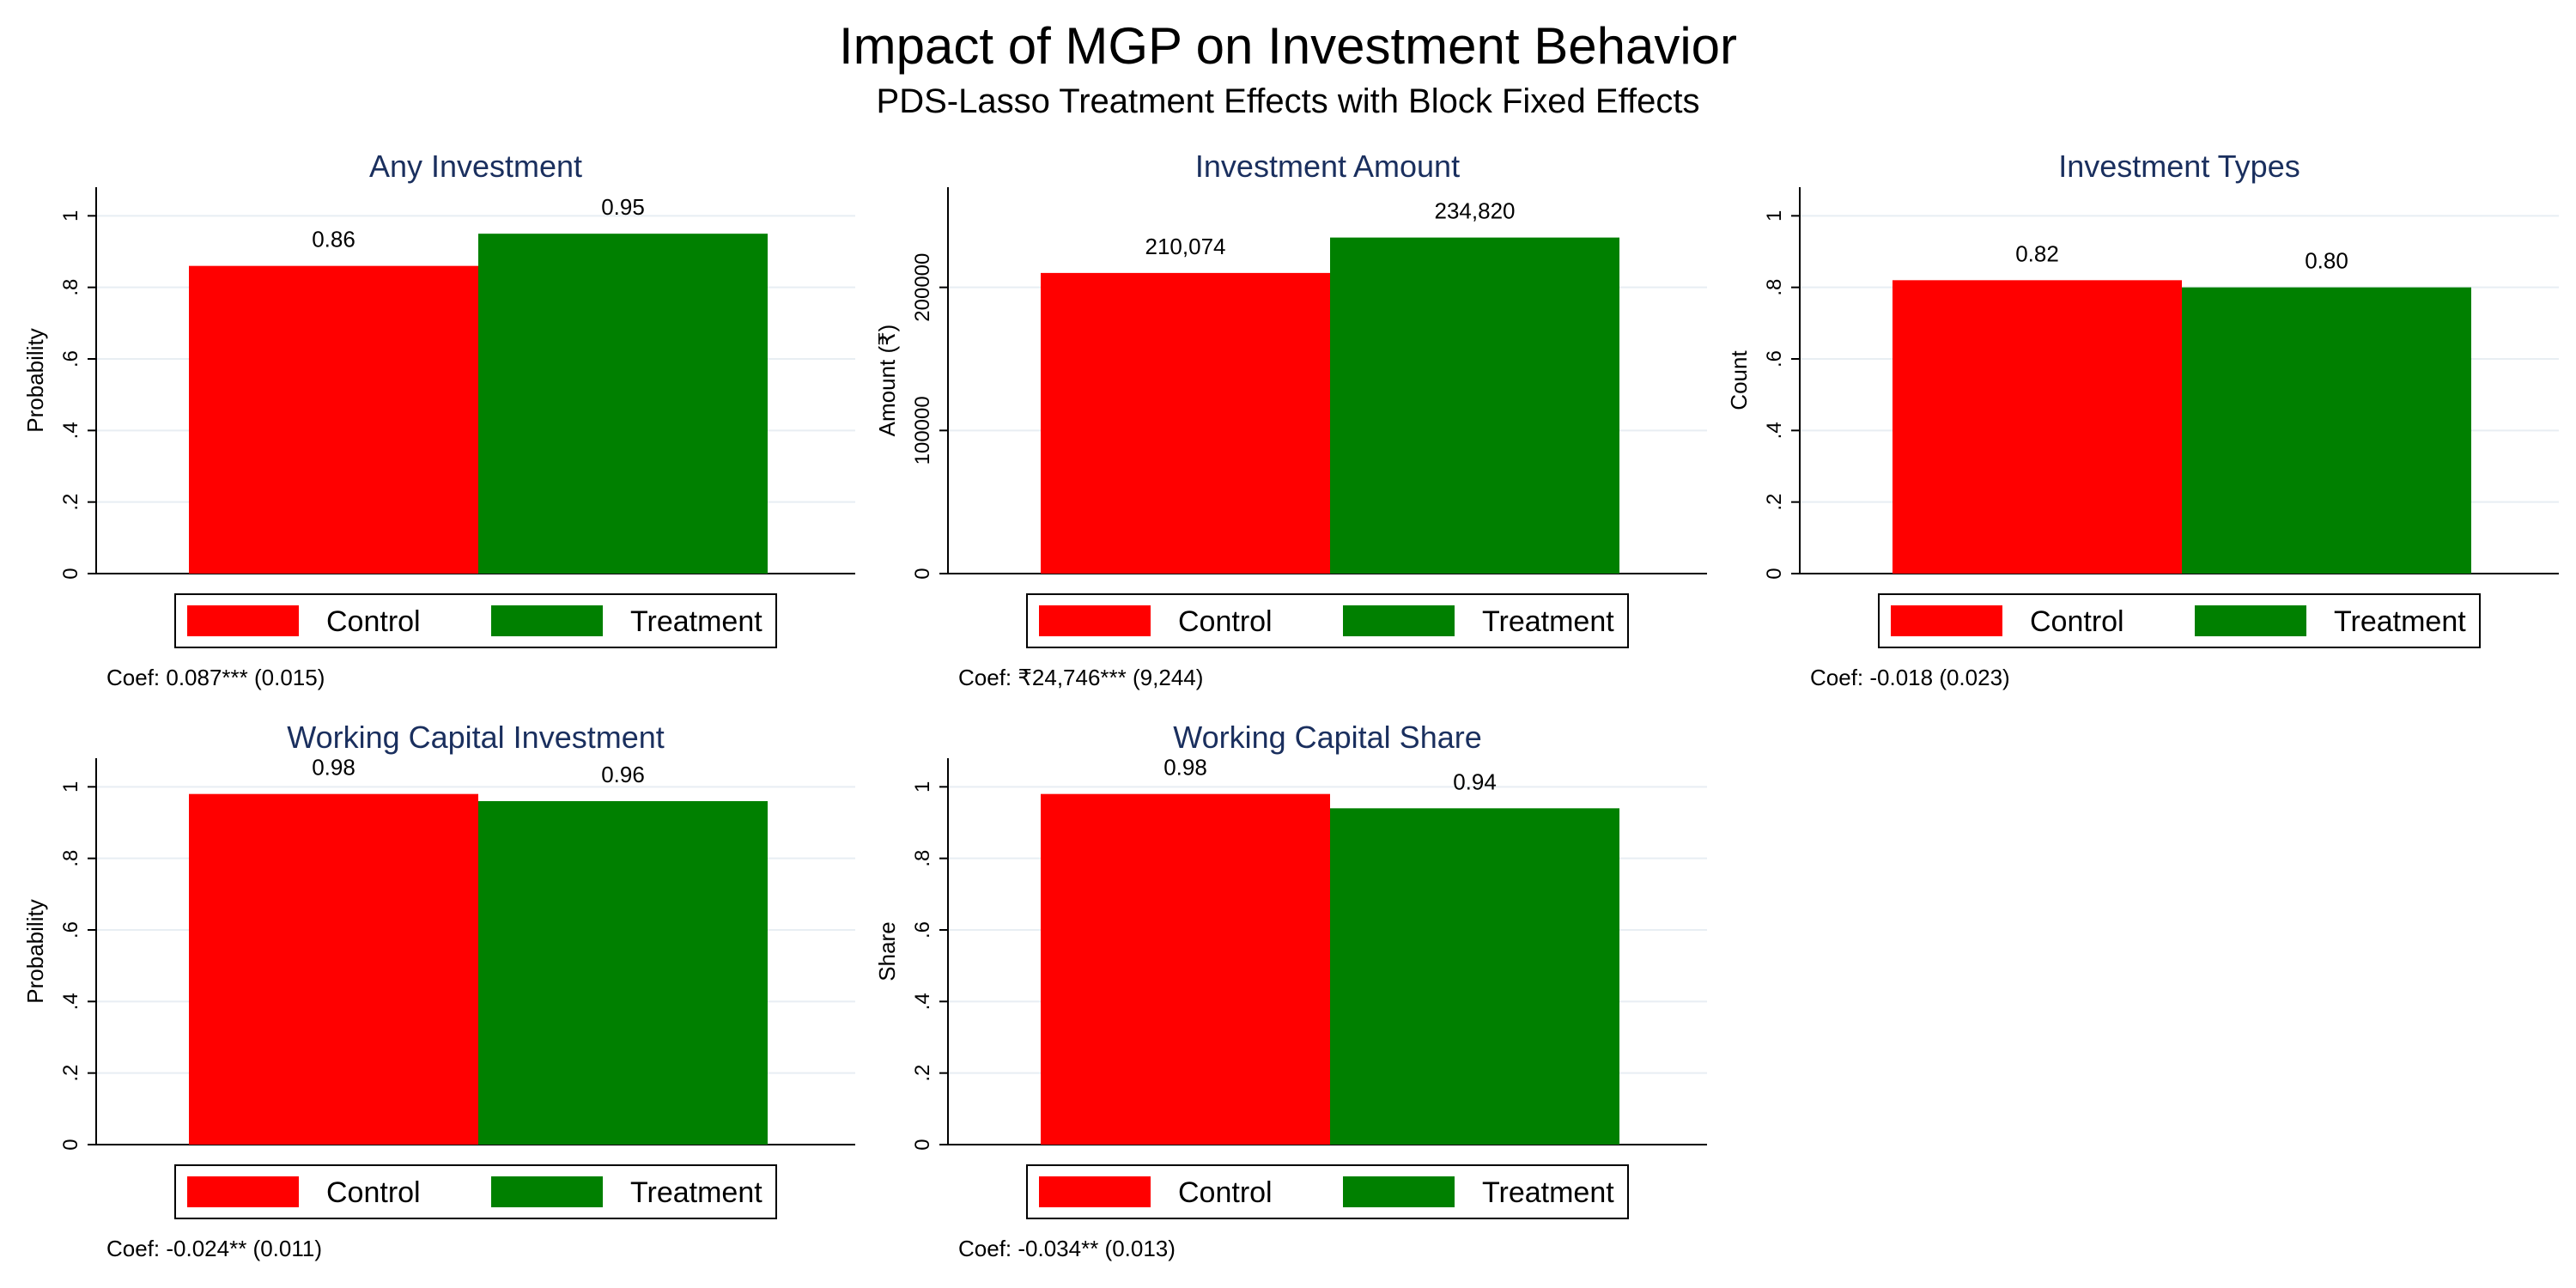 The height and width of the screenshot is (1288, 2576). What do you see at coordinates (887, 951) in the screenshot?
I see `y-axis-label: Share` at bounding box center [887, 951].